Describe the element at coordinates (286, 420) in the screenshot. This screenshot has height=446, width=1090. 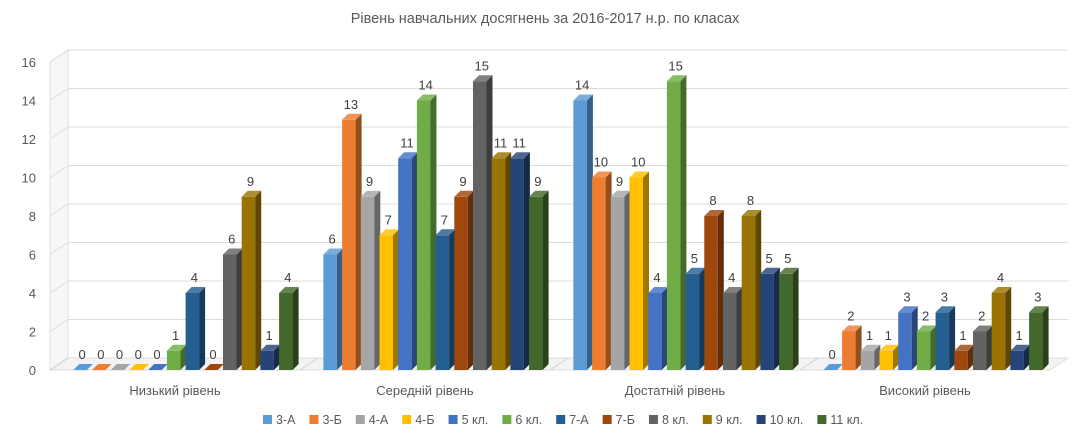
I see `legend-label: 3-А` at that location.